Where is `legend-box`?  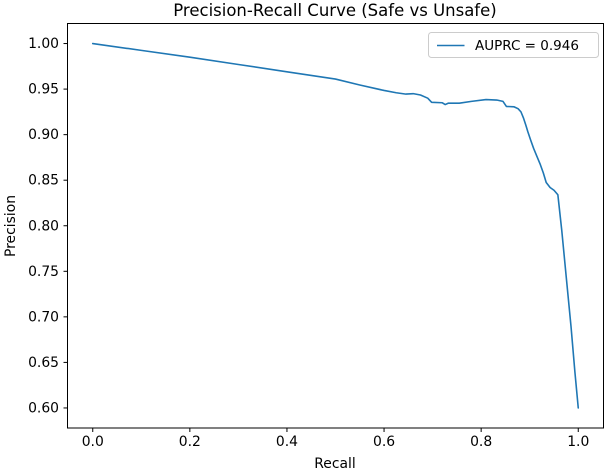 legend-box is located at coordinates (513, 45).